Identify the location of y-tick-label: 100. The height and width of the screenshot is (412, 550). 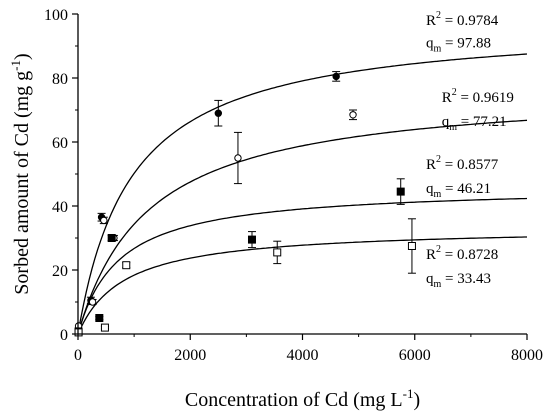
(56, 15).